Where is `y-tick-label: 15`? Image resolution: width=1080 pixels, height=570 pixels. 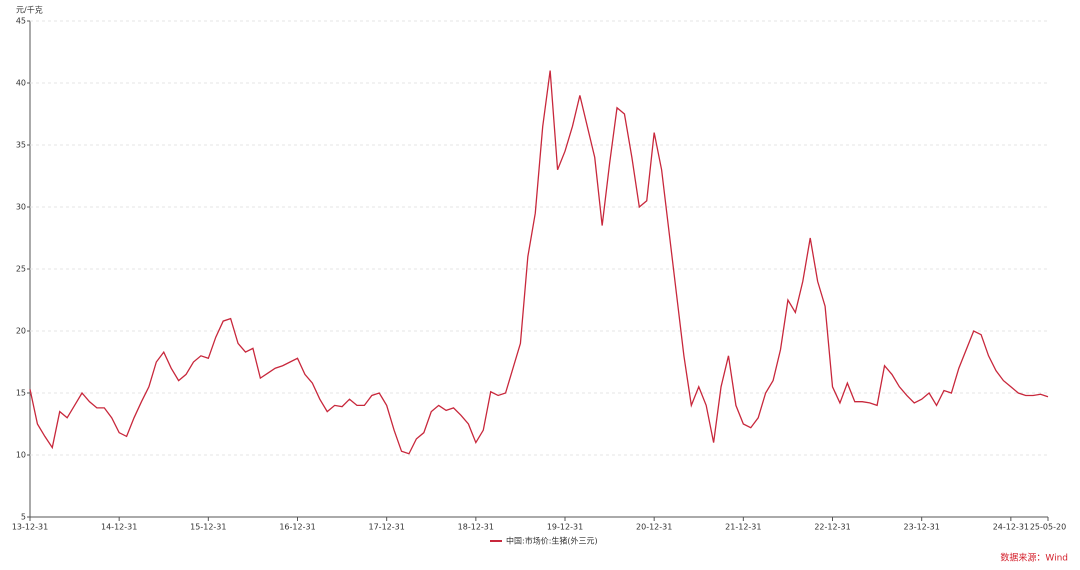
y-tick-label: 15 is located at coordinates (21, 393).